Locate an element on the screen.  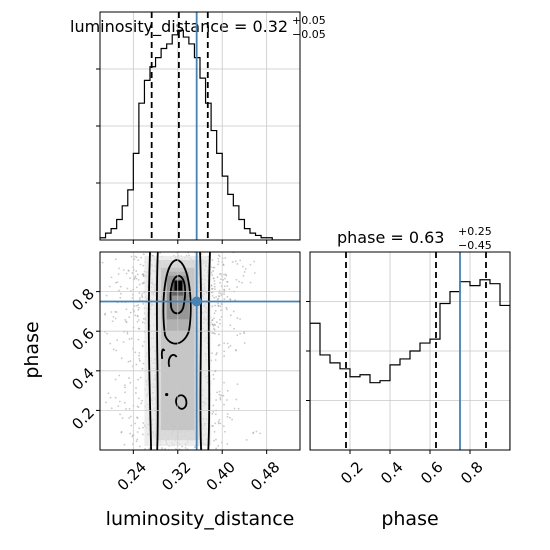
x-tick-label: 0.4 is located at coordinates (392, 473).